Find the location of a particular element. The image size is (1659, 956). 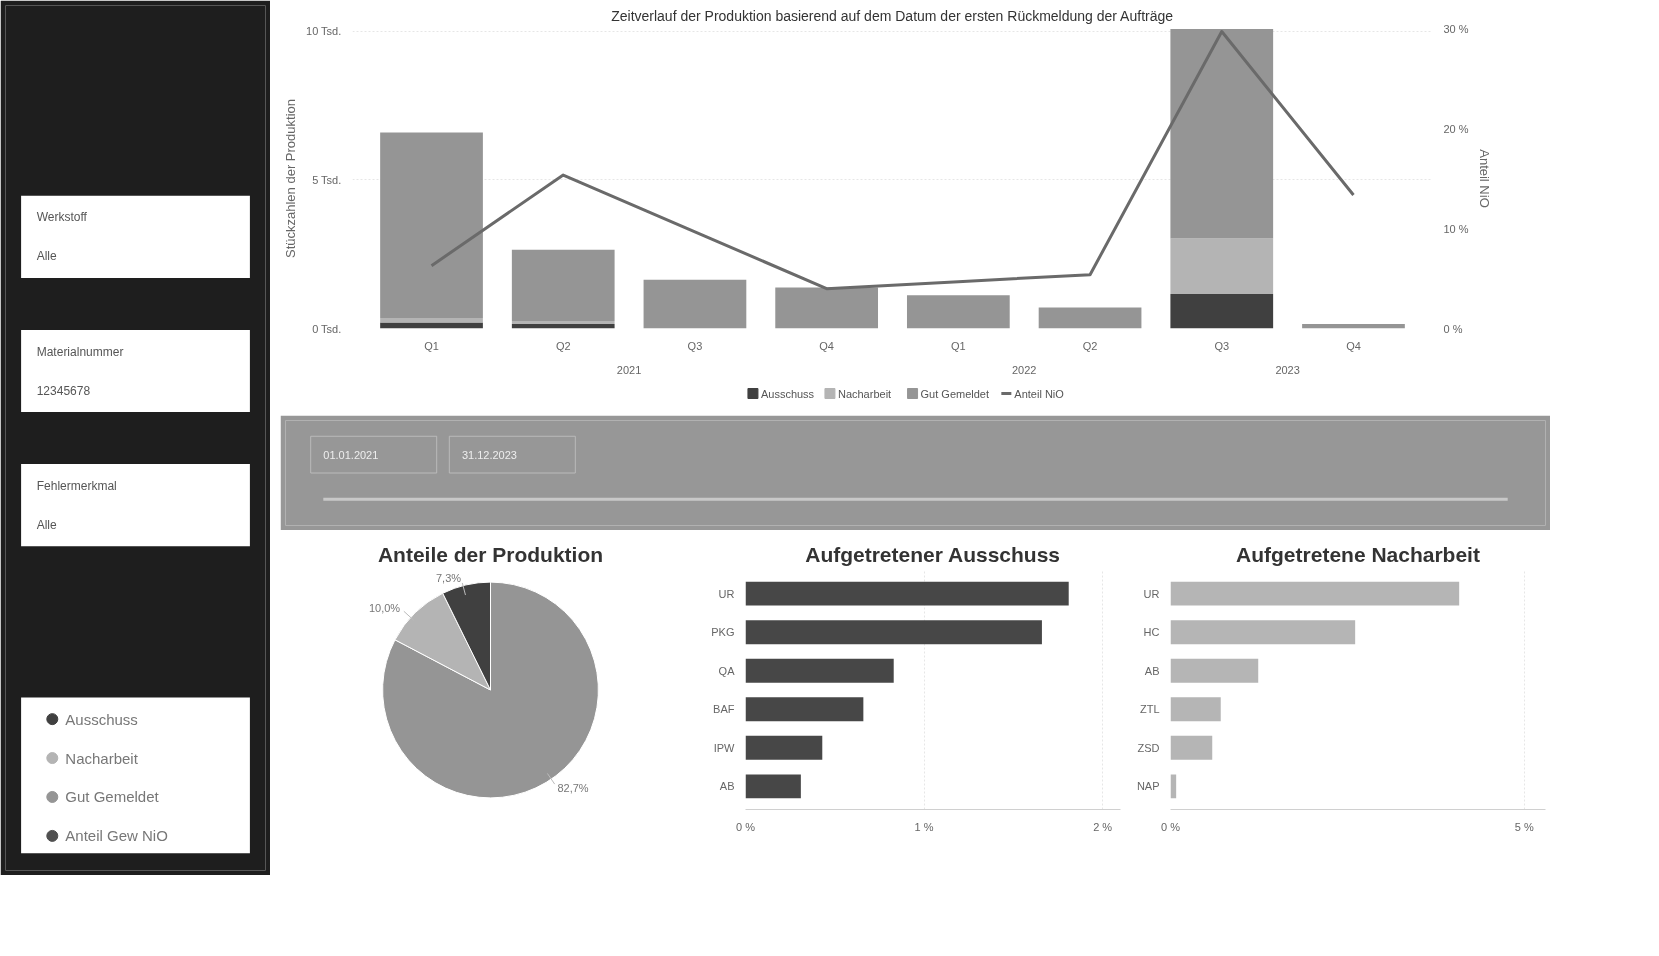

y-tick-label: ZSD is located at coordinates (1148, 747).